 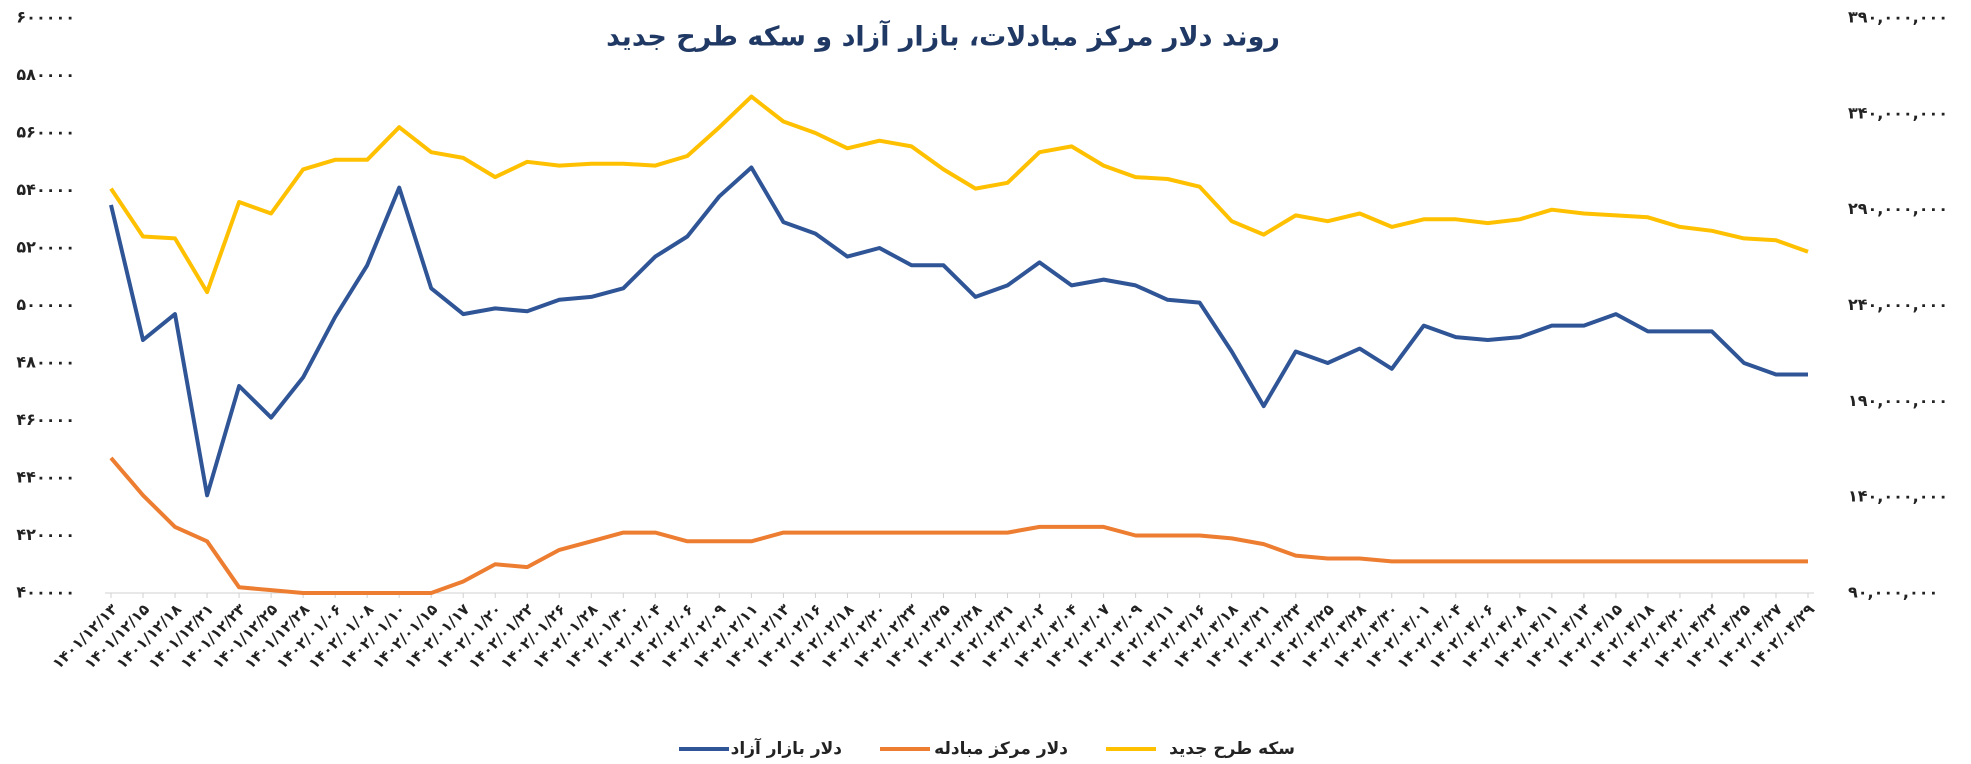 What do you see at coordinates (45, 247) in the screenshot?
I see `y-tick-label: ۵۲۰۰۰۰` at bounding box center [45, 247].